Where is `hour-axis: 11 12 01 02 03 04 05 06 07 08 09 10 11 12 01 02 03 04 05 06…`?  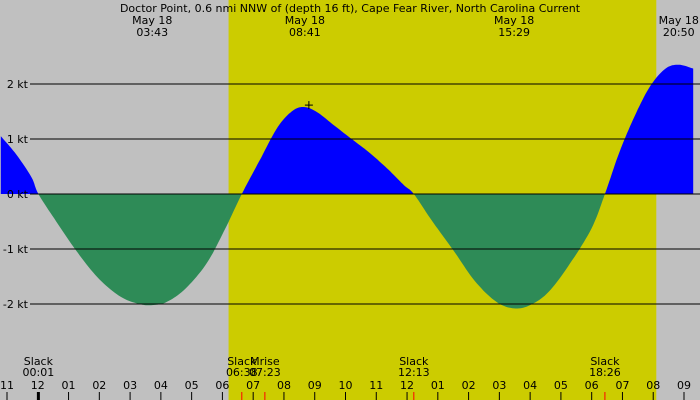 hour-axis: 11 12 01 02 03 04 05 06 07 08 09 10 11 12 01 02 03 04 05 06… is located at coordinates (345, 389).